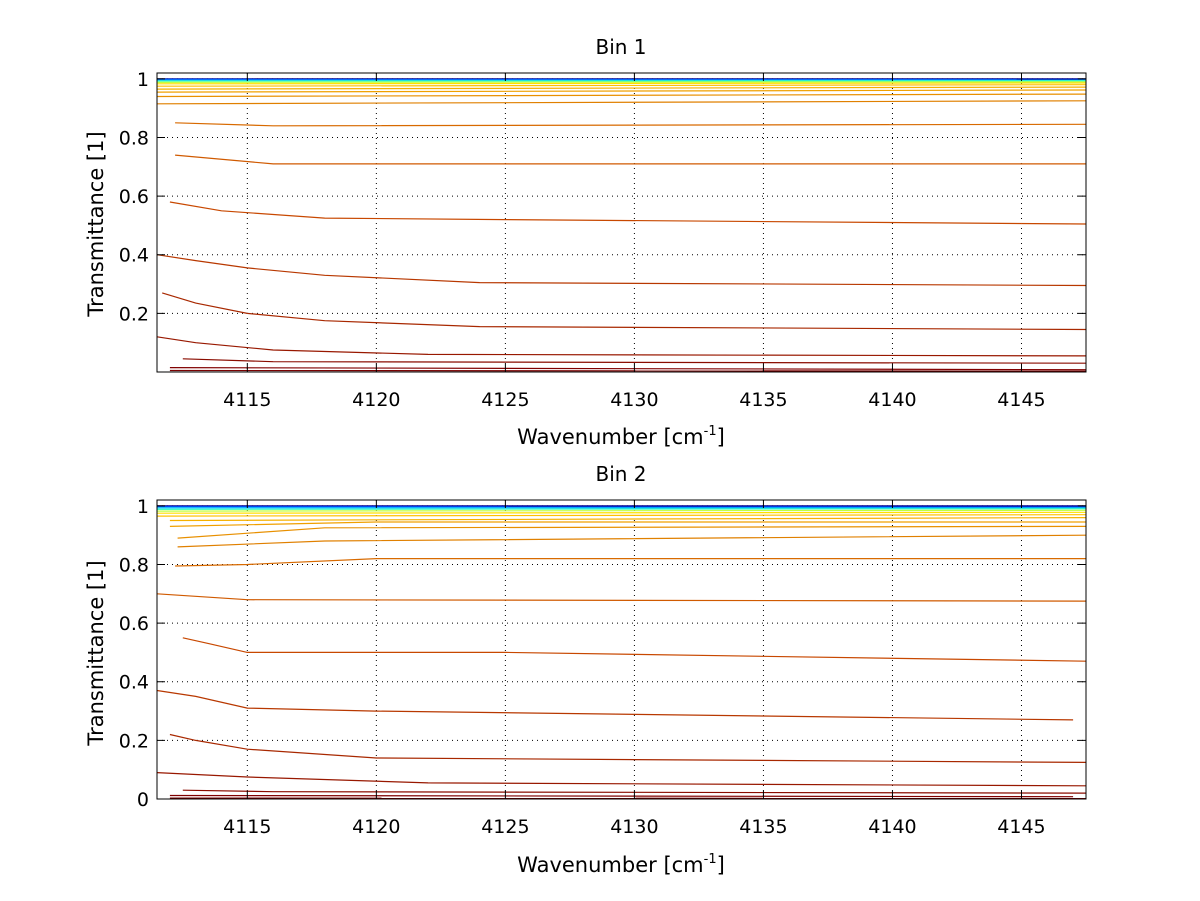 This screenshot has width=1200, height=901. Describe the element at coordinates (143, 800) in the screenshot. I see `y-tick-label: 0` at that location.